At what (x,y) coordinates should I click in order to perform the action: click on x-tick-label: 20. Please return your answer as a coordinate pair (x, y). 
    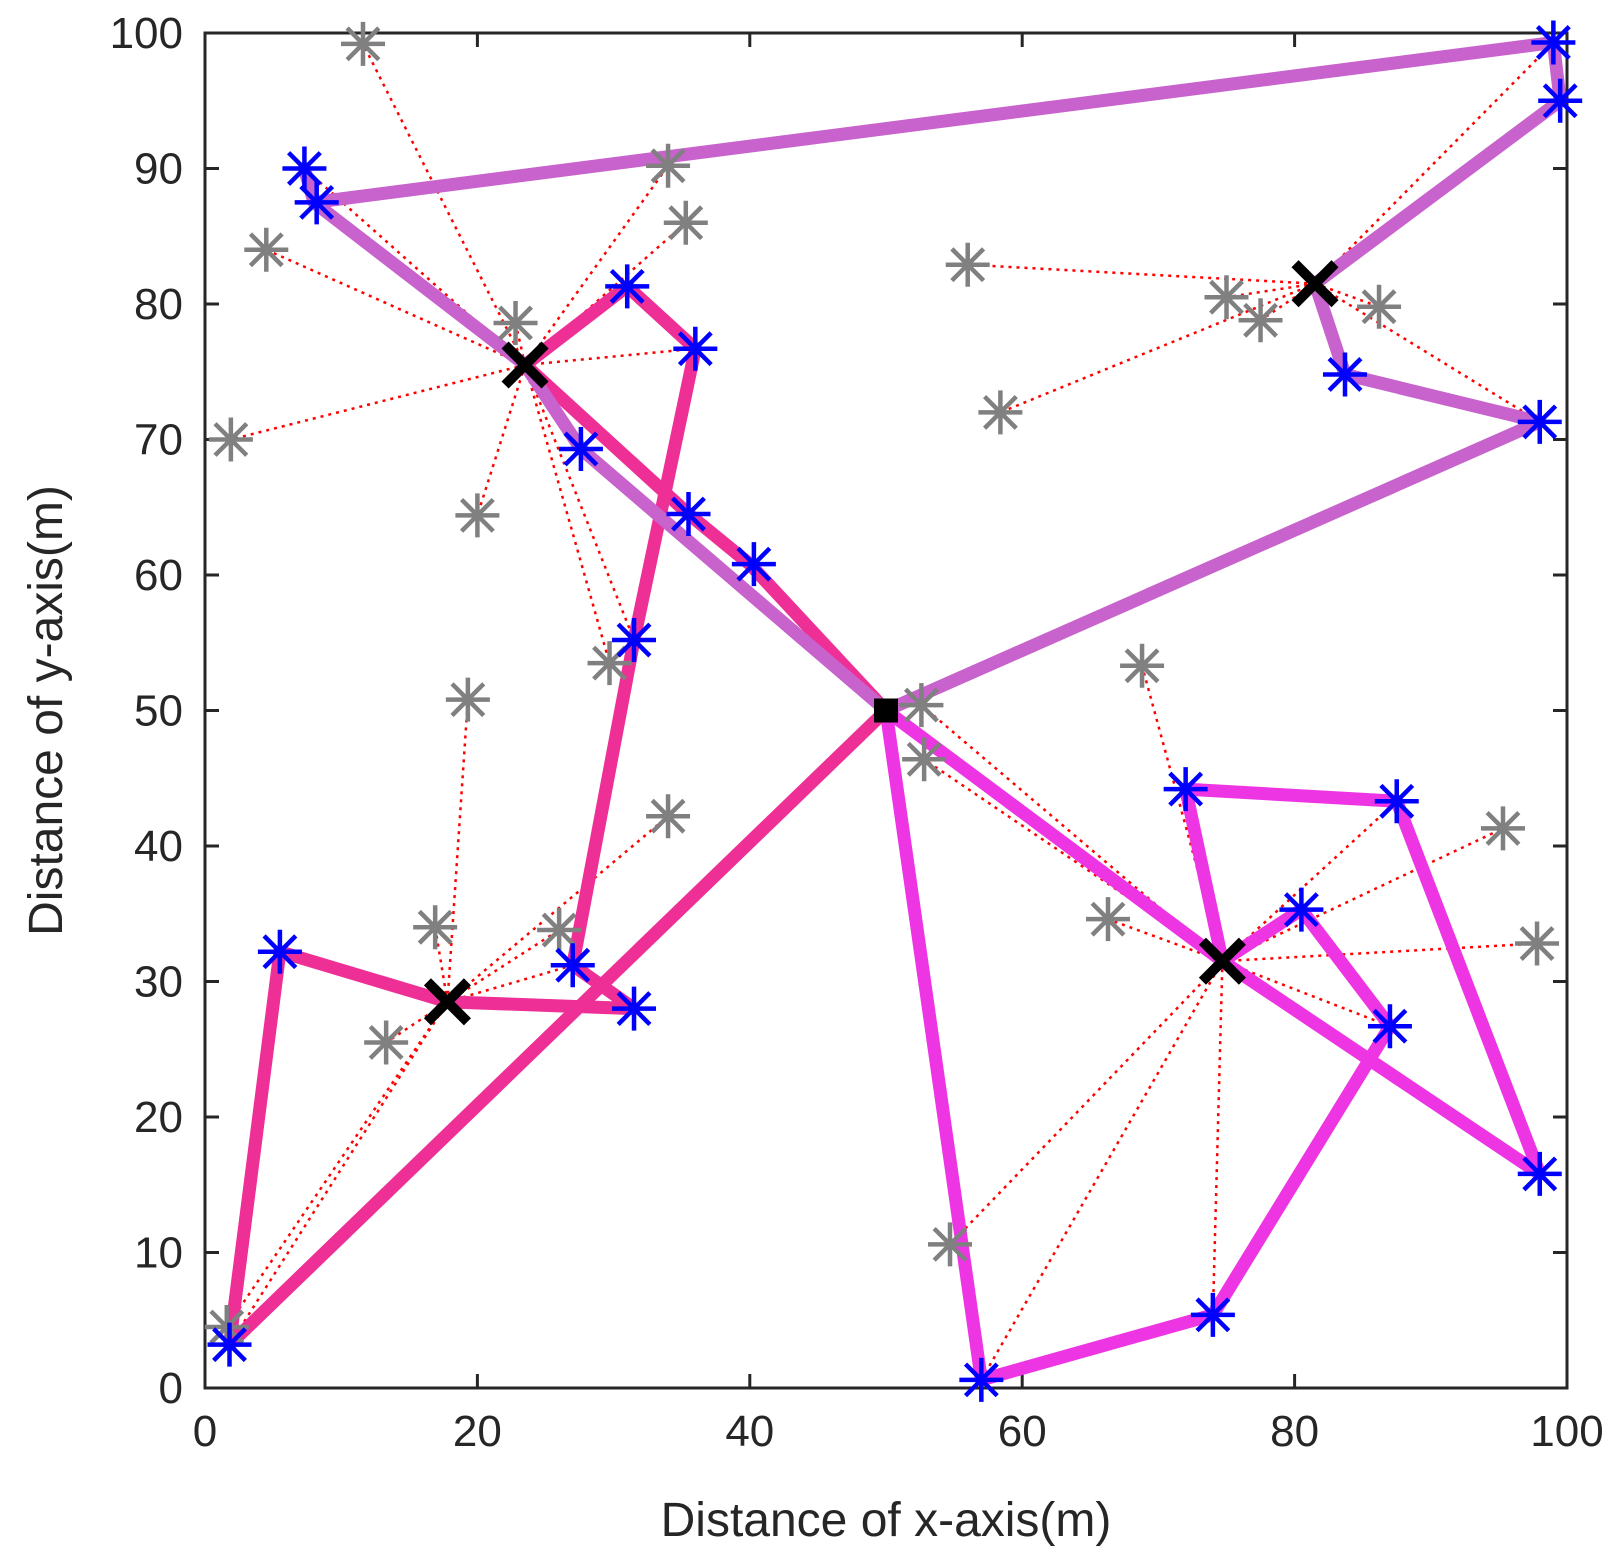
    Looking at the image, I should click on (477, 1431).